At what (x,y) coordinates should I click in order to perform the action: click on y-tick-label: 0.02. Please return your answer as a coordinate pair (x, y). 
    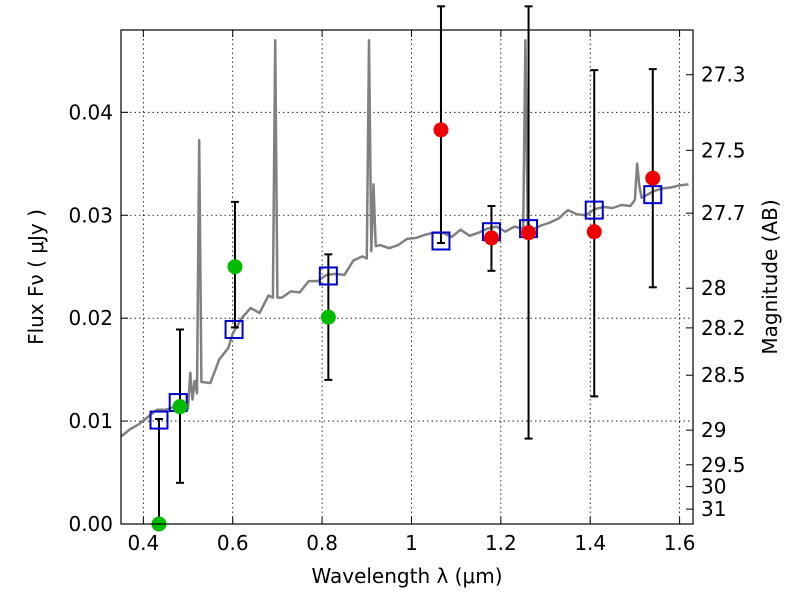
    Looking at the image, I should click on (90, 318).